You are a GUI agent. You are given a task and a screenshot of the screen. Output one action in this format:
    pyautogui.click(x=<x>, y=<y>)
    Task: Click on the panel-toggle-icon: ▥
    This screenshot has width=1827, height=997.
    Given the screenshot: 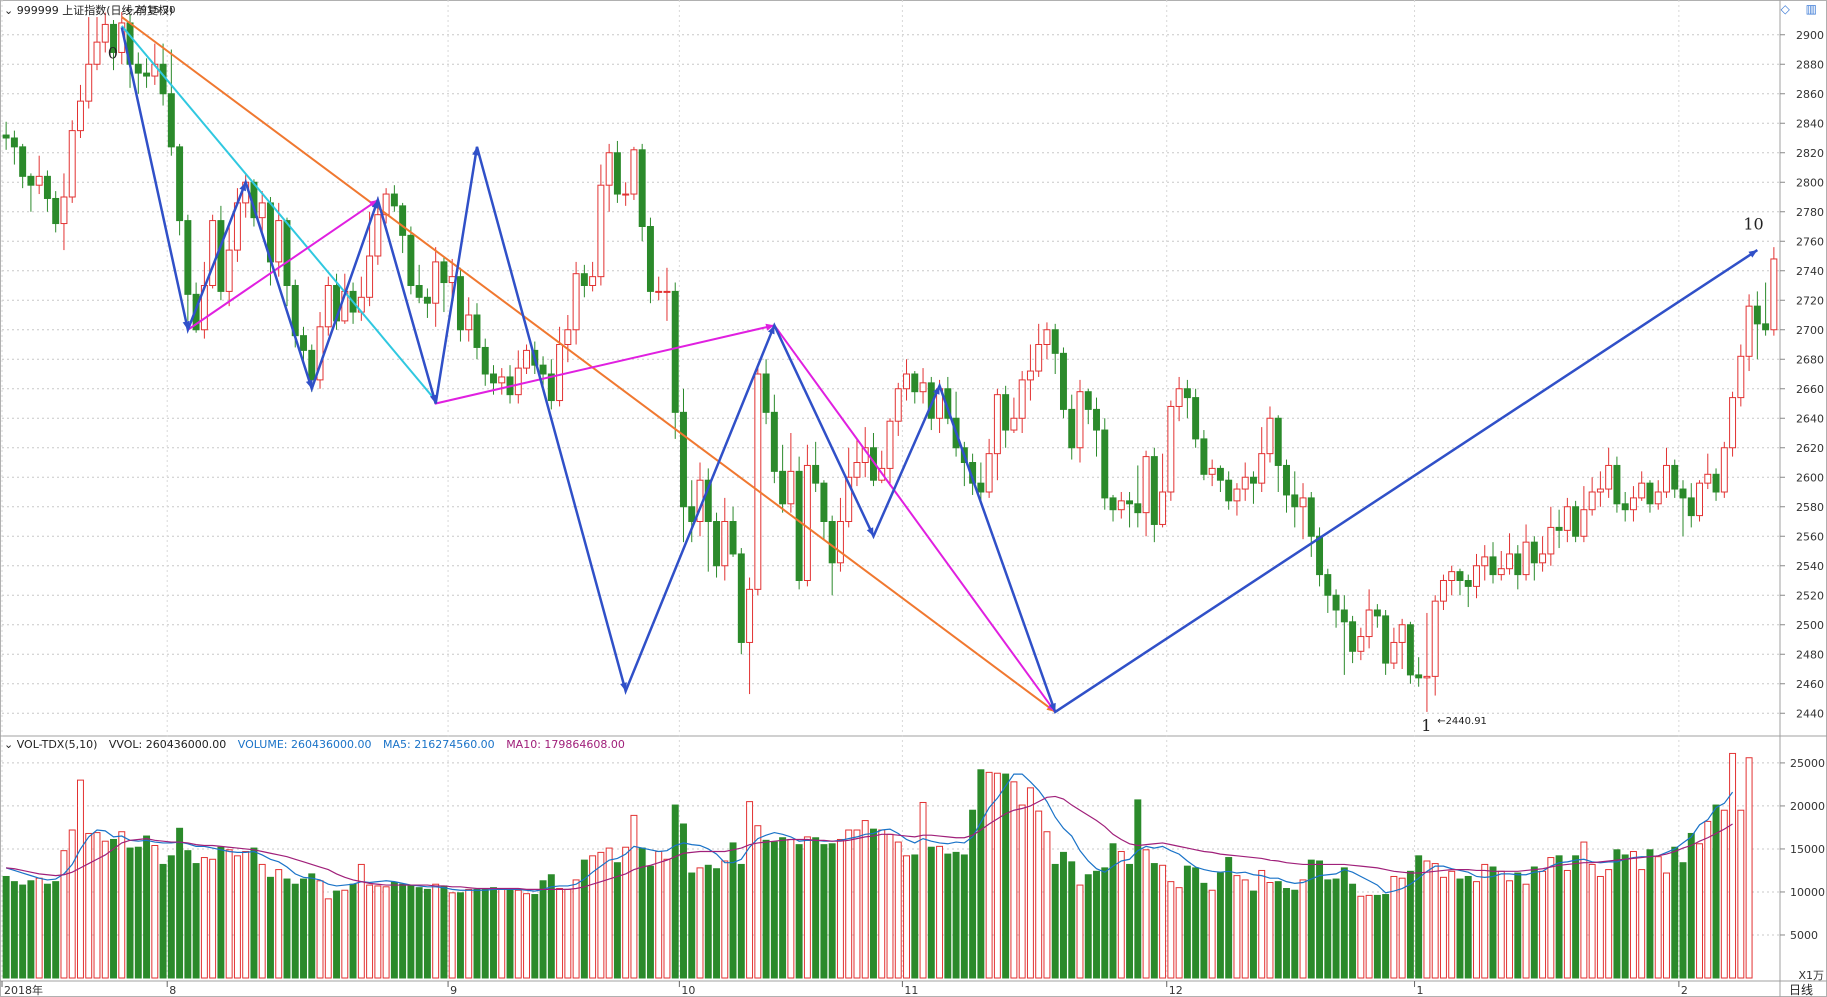 What is the action you would take?
    pyautogui.click(x=1811, y=9)
    